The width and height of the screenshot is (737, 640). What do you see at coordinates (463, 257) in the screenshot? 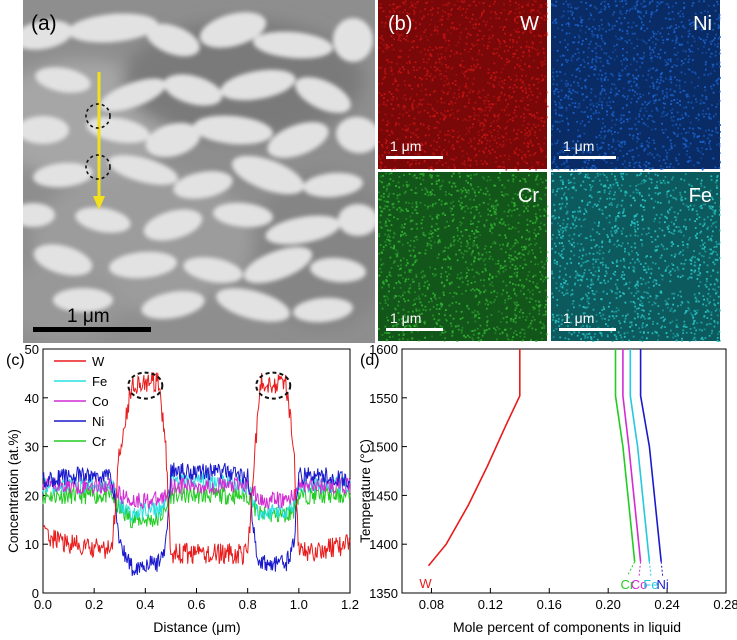
I see `eds-map-cr: Cr 1 μm` at bounding box center [463, 257].